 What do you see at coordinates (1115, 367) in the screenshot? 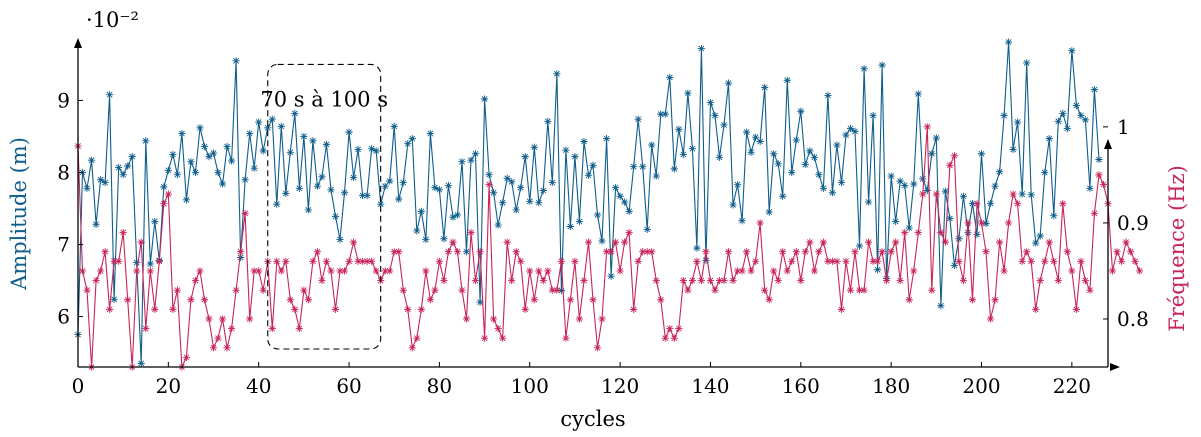
I see `x-axis-arrow` at bounding box center [1115, 367].